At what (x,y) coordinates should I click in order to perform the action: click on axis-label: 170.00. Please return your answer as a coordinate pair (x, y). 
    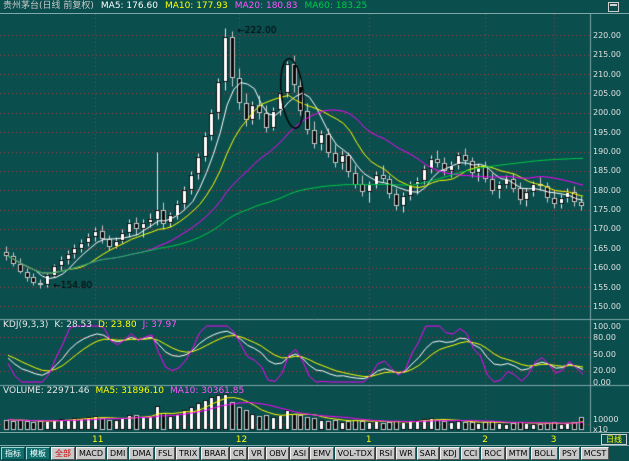
    Looking at the image, I should click on (607, 229).